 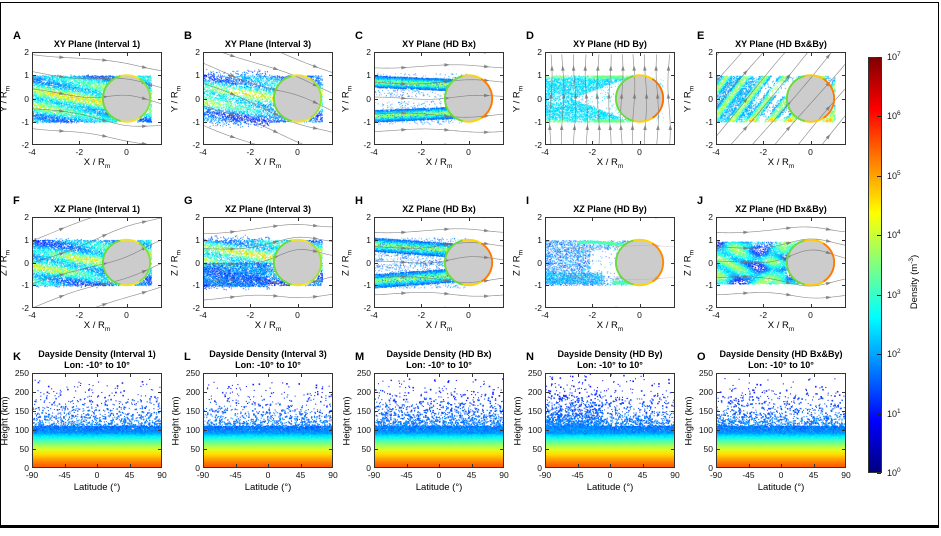 What do you see at coordinates (894, 56) in the screenshot?
I see `colorbar-tick-label: 10⁷` at bounding box center [894, 56].